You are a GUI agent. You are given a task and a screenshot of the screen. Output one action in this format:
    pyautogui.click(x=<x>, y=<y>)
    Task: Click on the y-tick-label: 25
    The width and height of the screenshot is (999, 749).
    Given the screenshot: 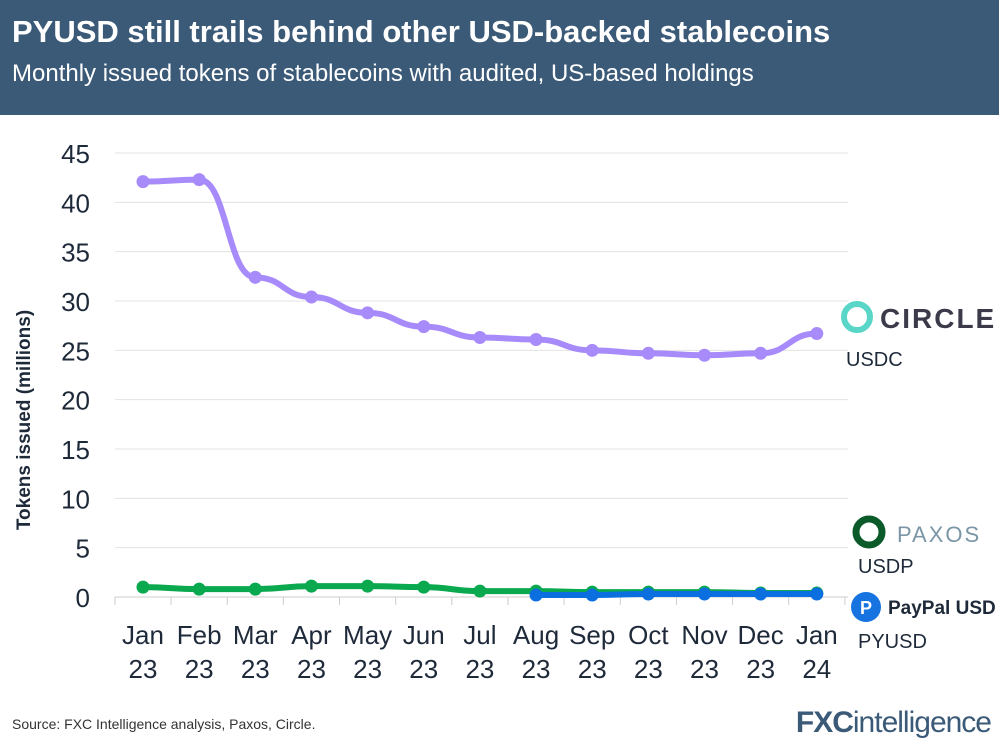 What is the action you would take?
    pyautogui.click(x=75, y=351)
    